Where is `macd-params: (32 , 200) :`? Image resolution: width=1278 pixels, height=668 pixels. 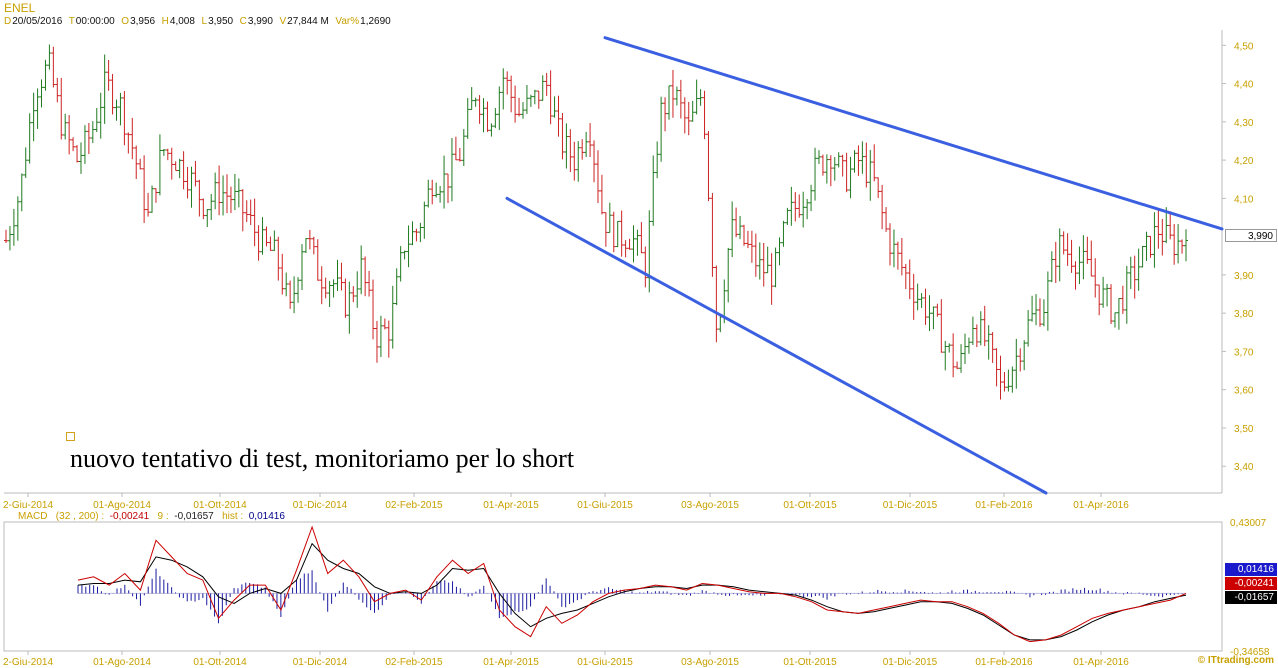 macd-params: (32 , 200) : is located at coordinates (80, 516).